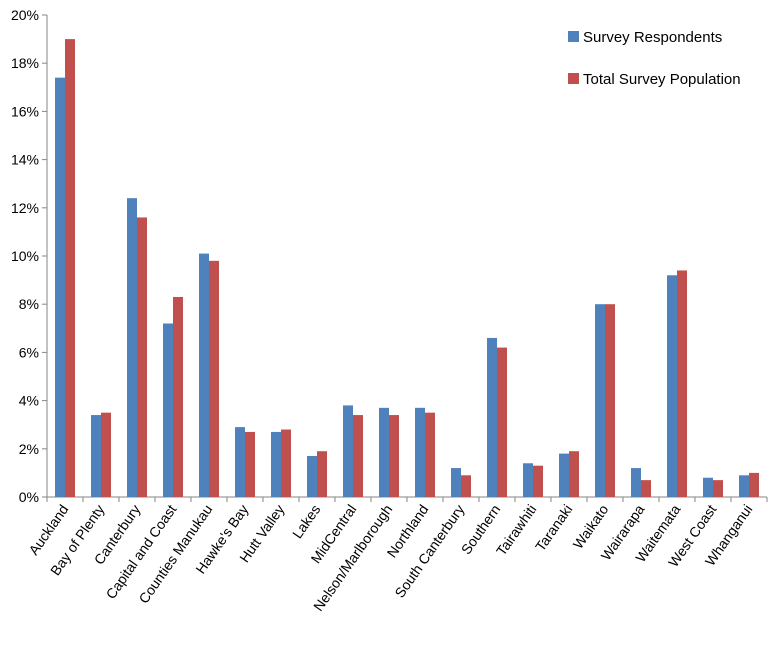 The height and width of the screenshot is (650, 783). Describe the element at coordinates (25, 15) in the screenshot. I see `y-tick-label: 20%` at that location.